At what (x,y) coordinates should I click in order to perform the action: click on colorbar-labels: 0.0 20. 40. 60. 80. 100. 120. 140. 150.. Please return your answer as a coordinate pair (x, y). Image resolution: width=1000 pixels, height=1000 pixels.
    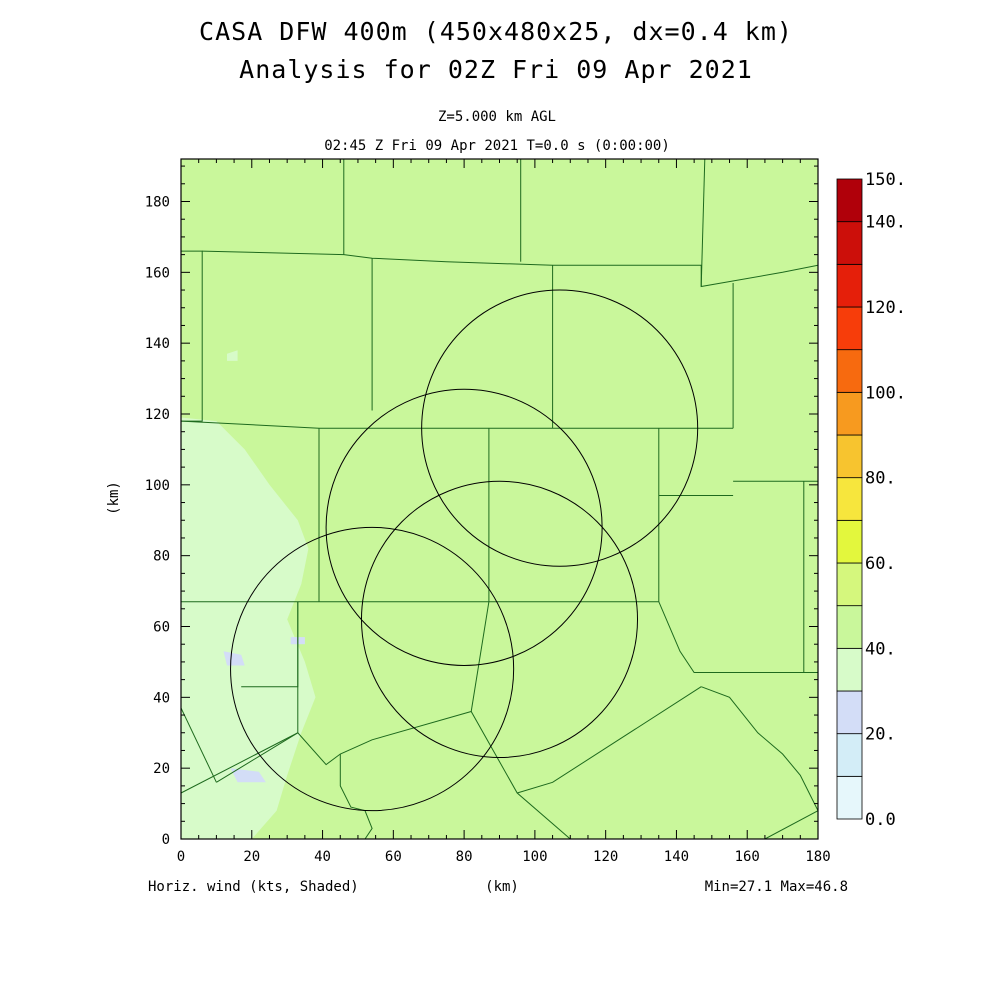
    Looking at the image, I should click on (885, 500).